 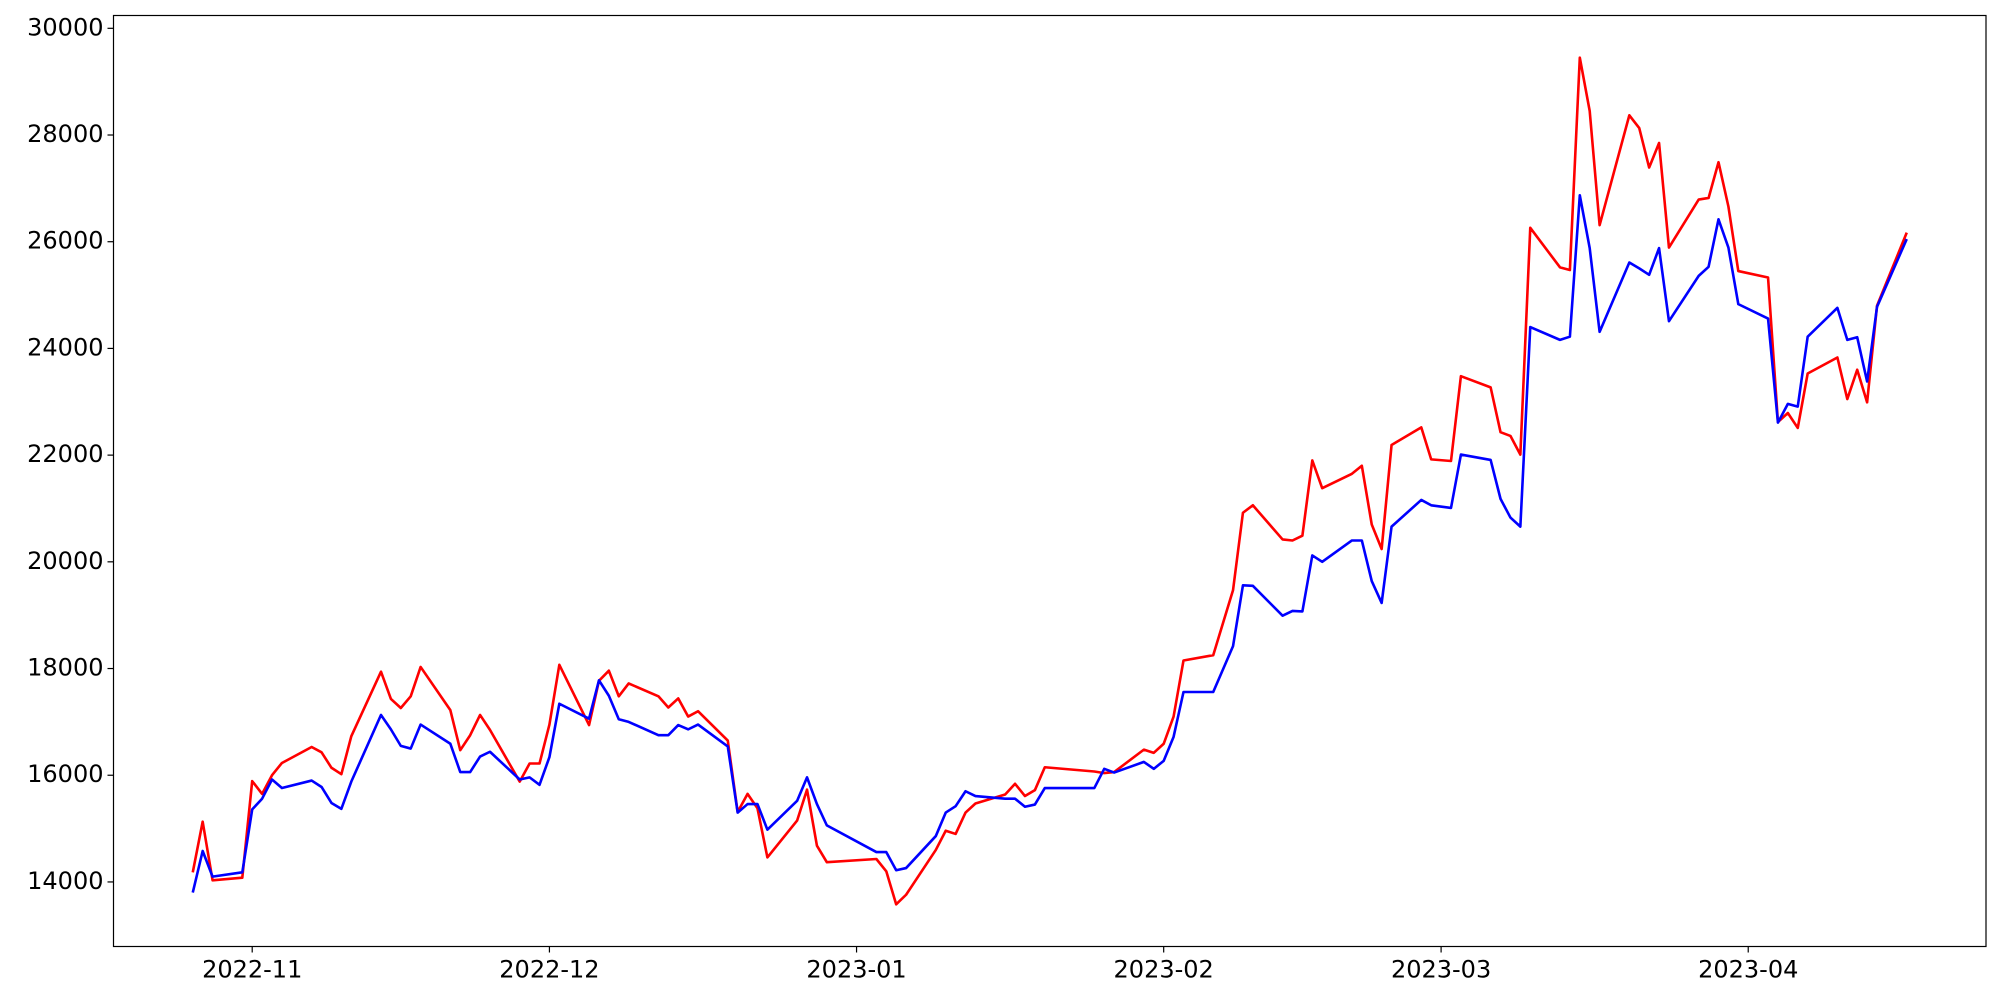 I want to click on x-tick-label: 2023-01, so click(x=856, y=970).